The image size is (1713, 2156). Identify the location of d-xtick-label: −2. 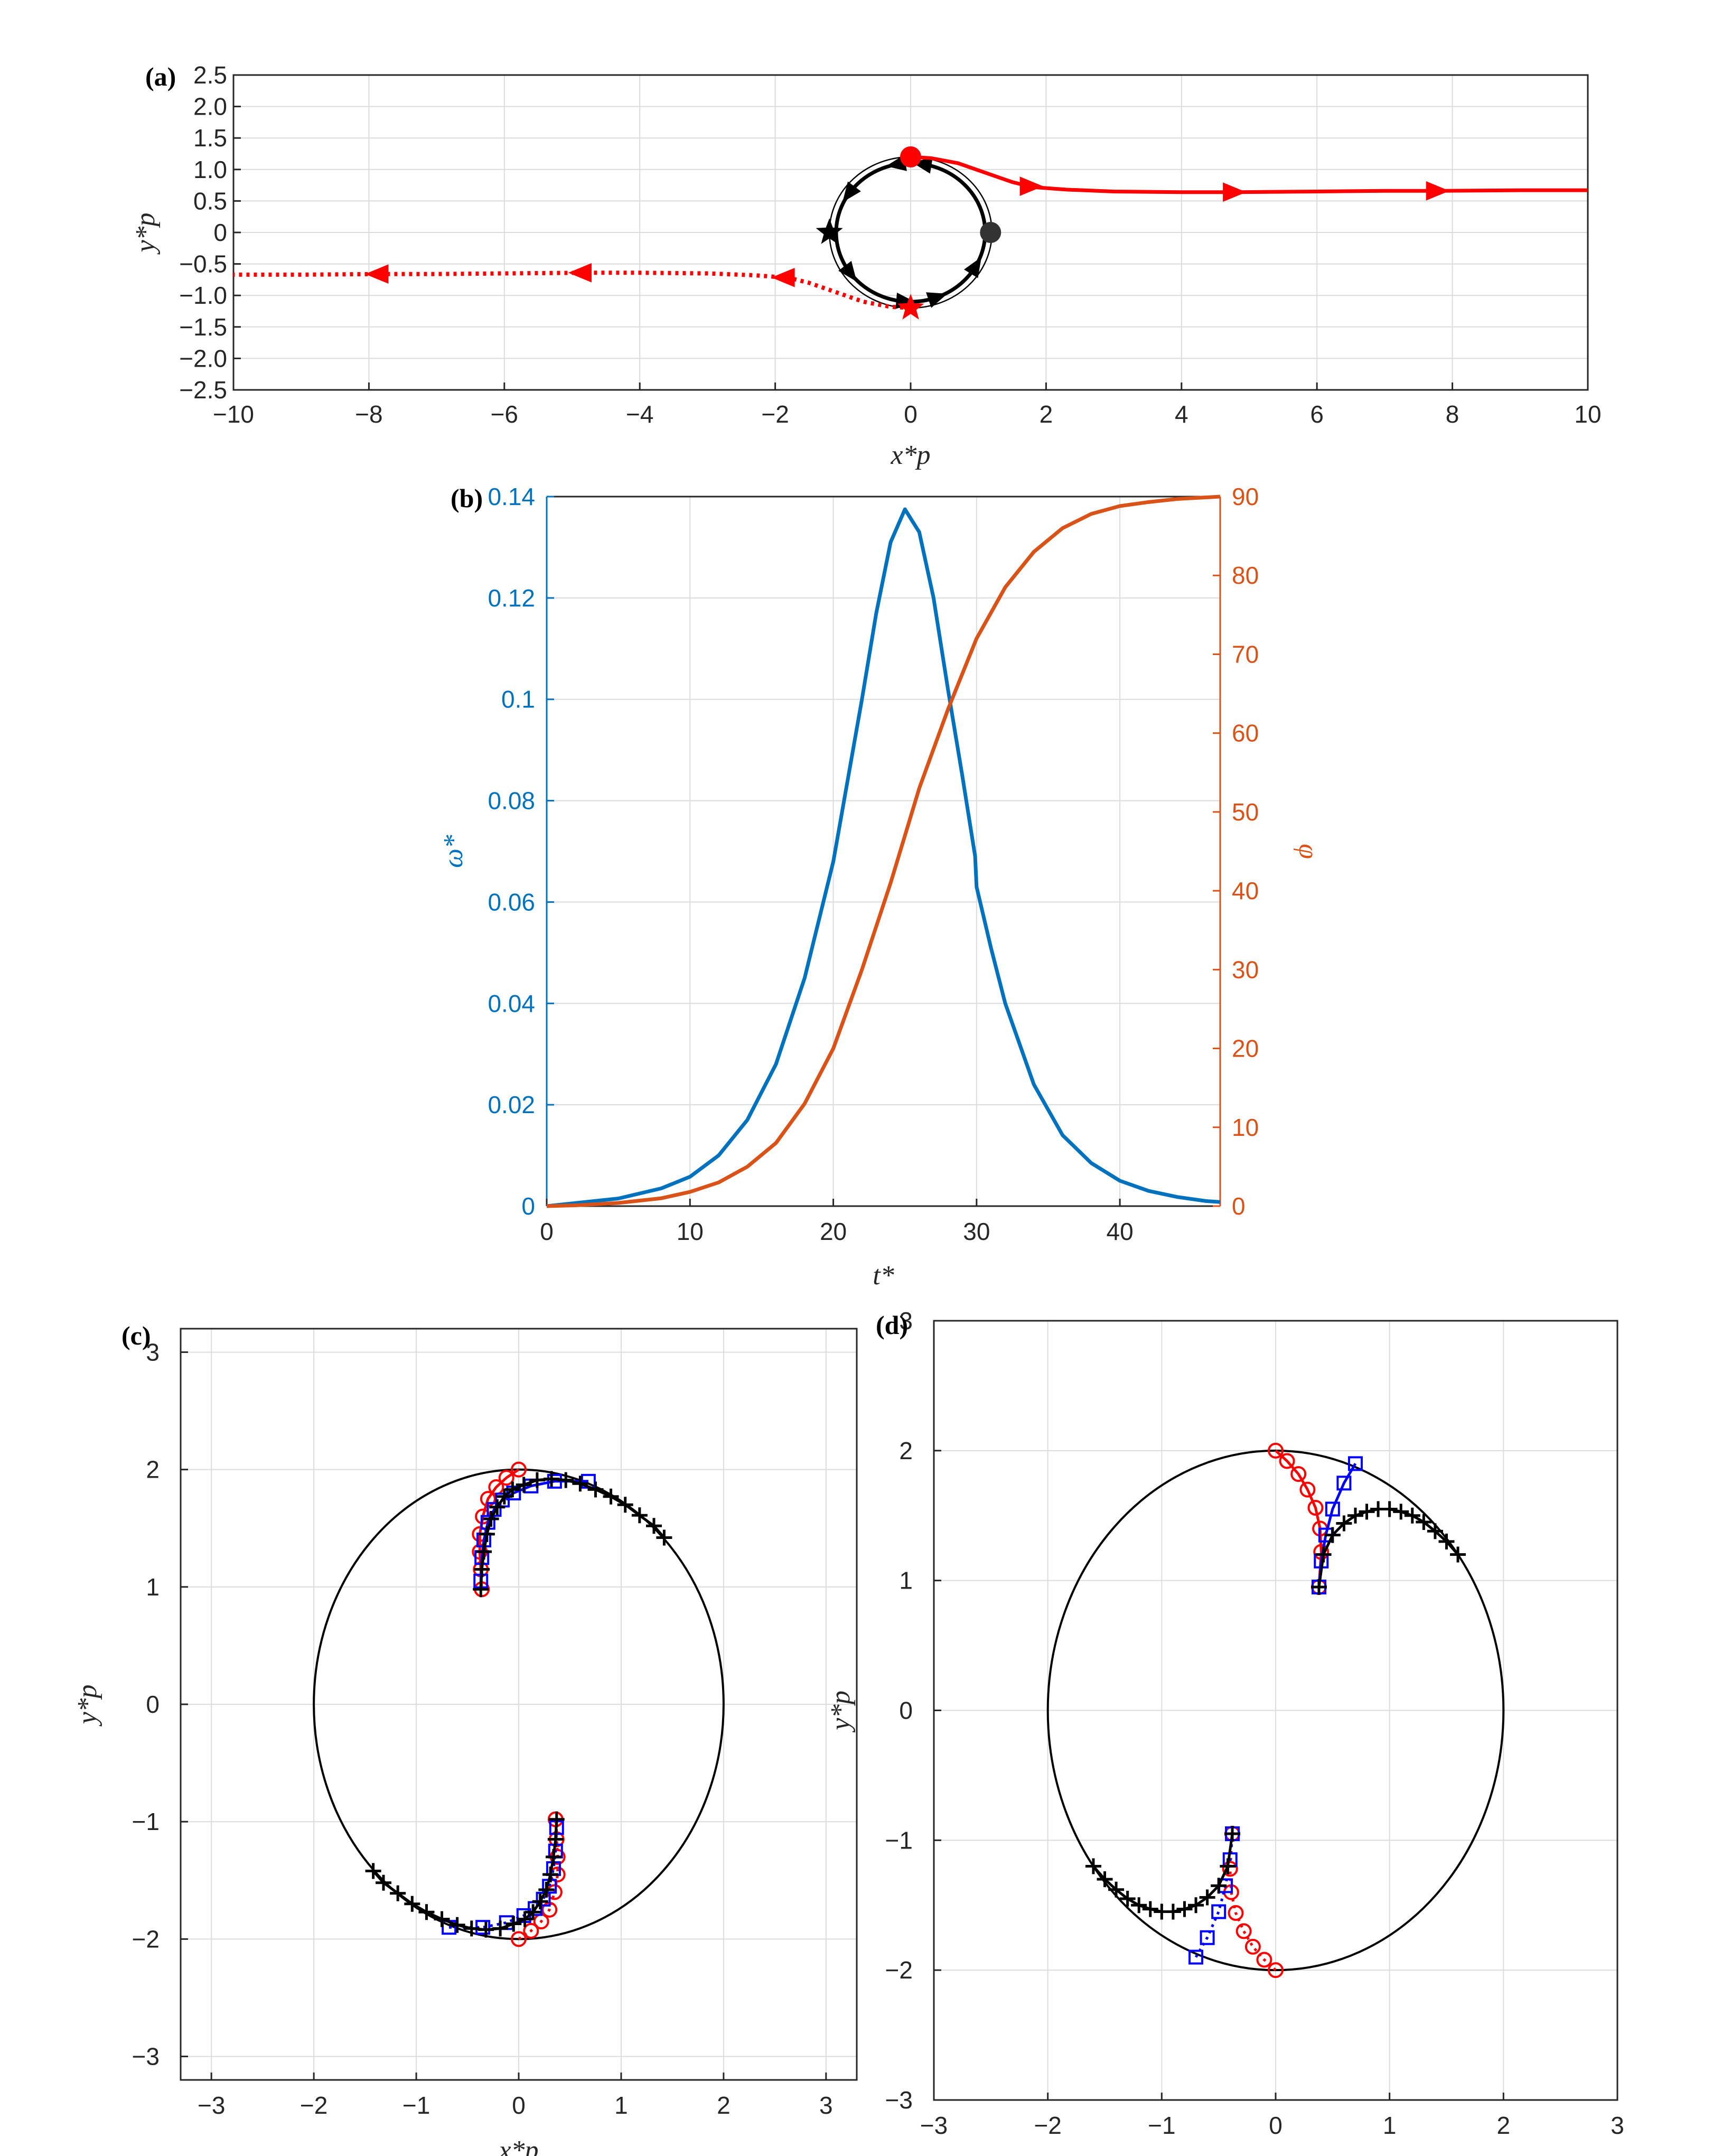
(1047, 2125).